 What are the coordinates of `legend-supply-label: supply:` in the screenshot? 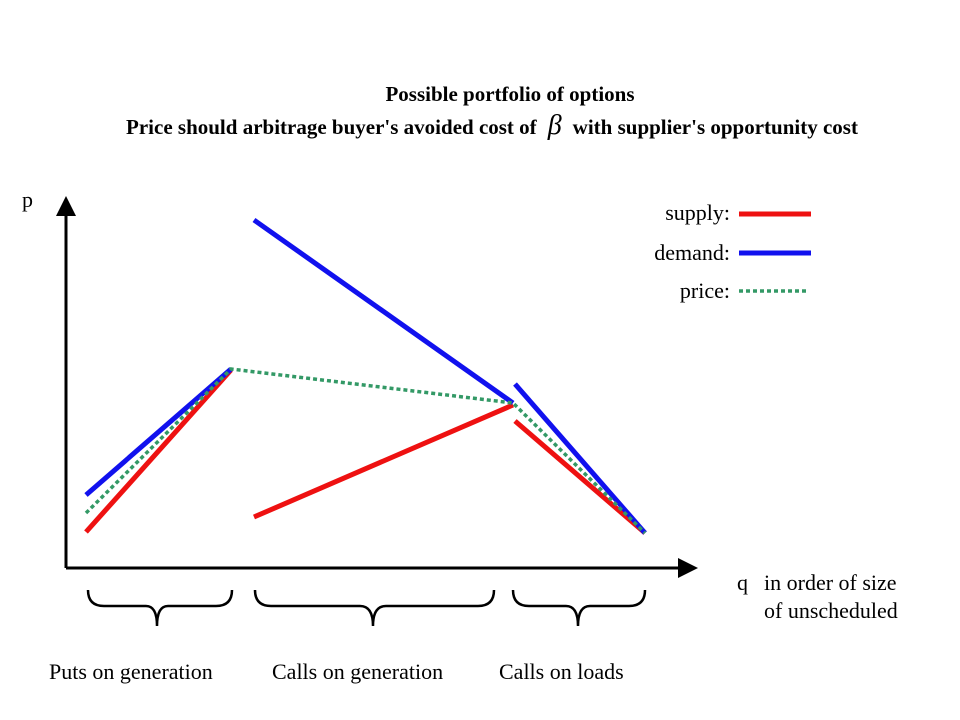 It's located at (697, 212).